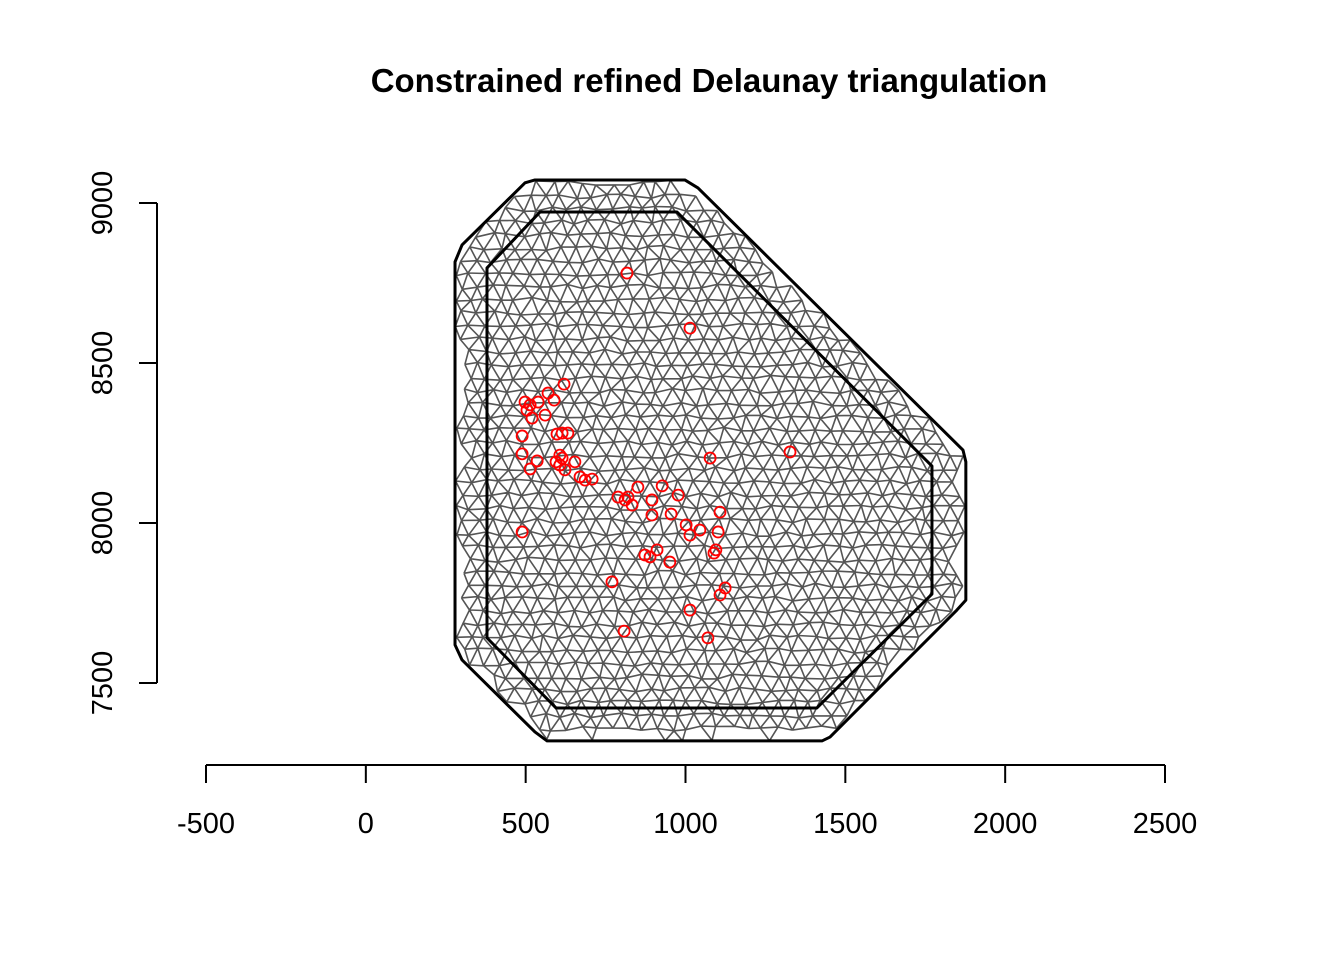 The height and width of the screenshot is (960, 1344). What do you see at coordinates (685, 824) in the screenshot?
I see `x-tick-label: 1000` at bounding box center [685, 824].